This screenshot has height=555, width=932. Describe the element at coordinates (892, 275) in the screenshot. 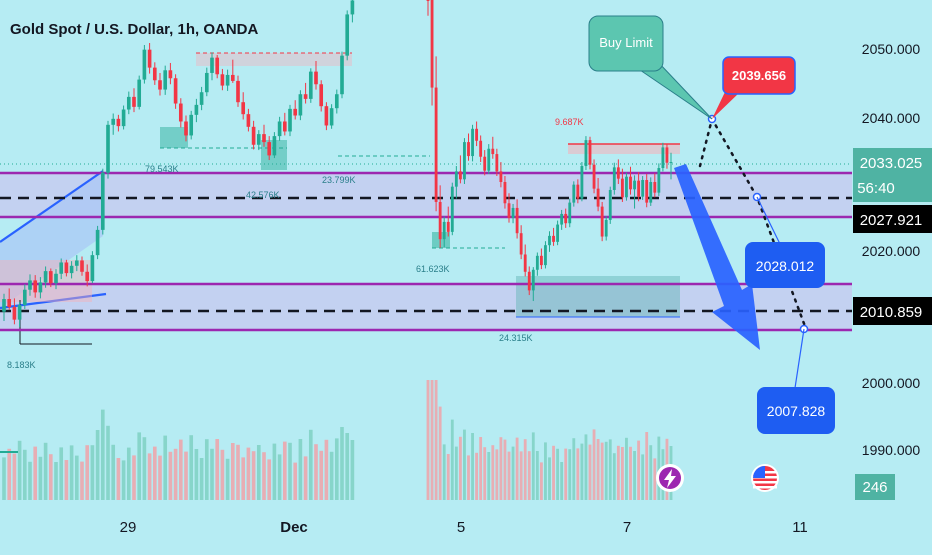

I see `price-axis` at that location.